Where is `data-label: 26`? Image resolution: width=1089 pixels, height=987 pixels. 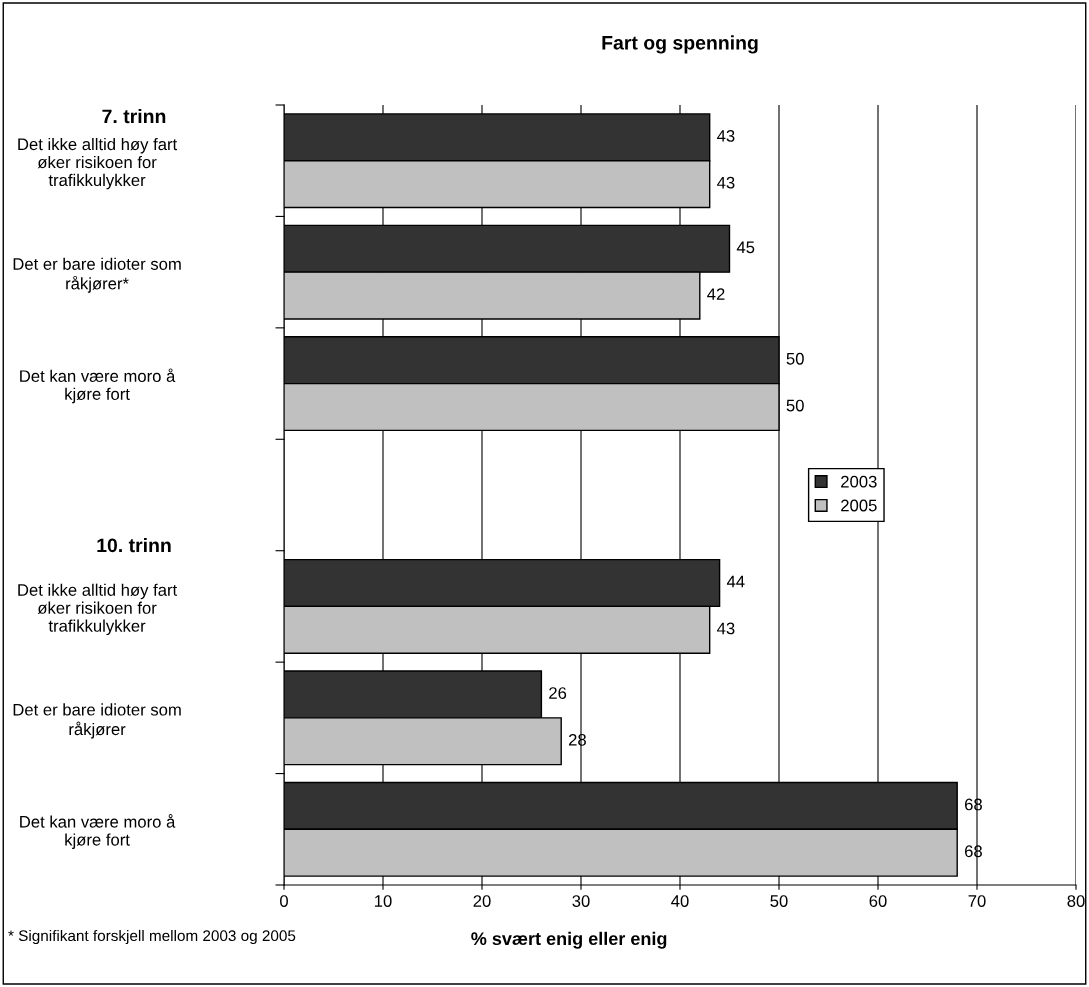
data-label: 26 is located at coordinates (558, 693).